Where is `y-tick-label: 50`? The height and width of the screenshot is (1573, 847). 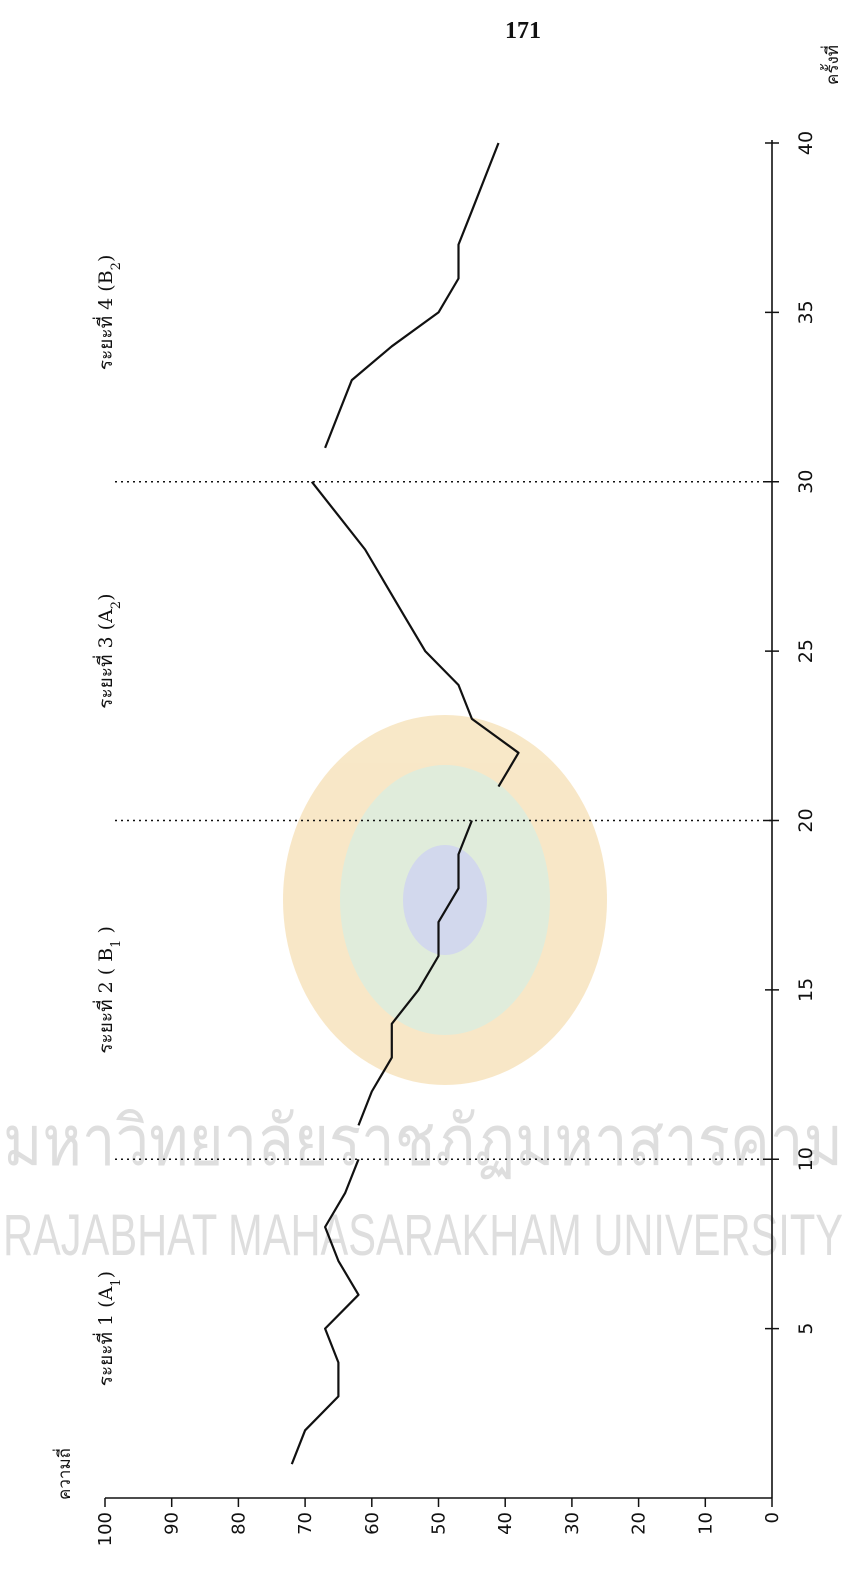
y-tick-label: 50 is located at coordinates (439, 1523).